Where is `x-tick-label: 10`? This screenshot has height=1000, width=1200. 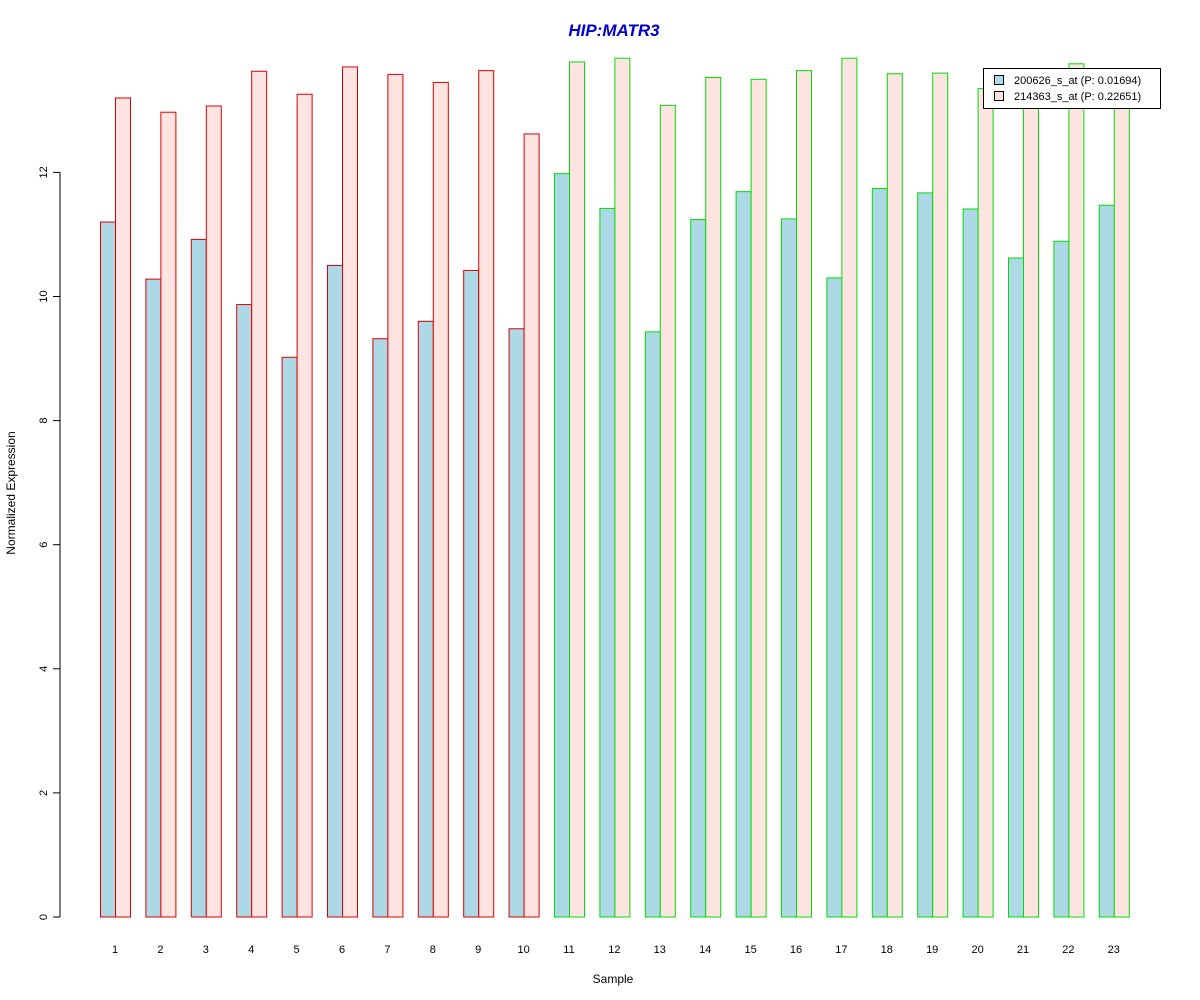
x-tick-label: 10 is located at coordinates (523, 950).